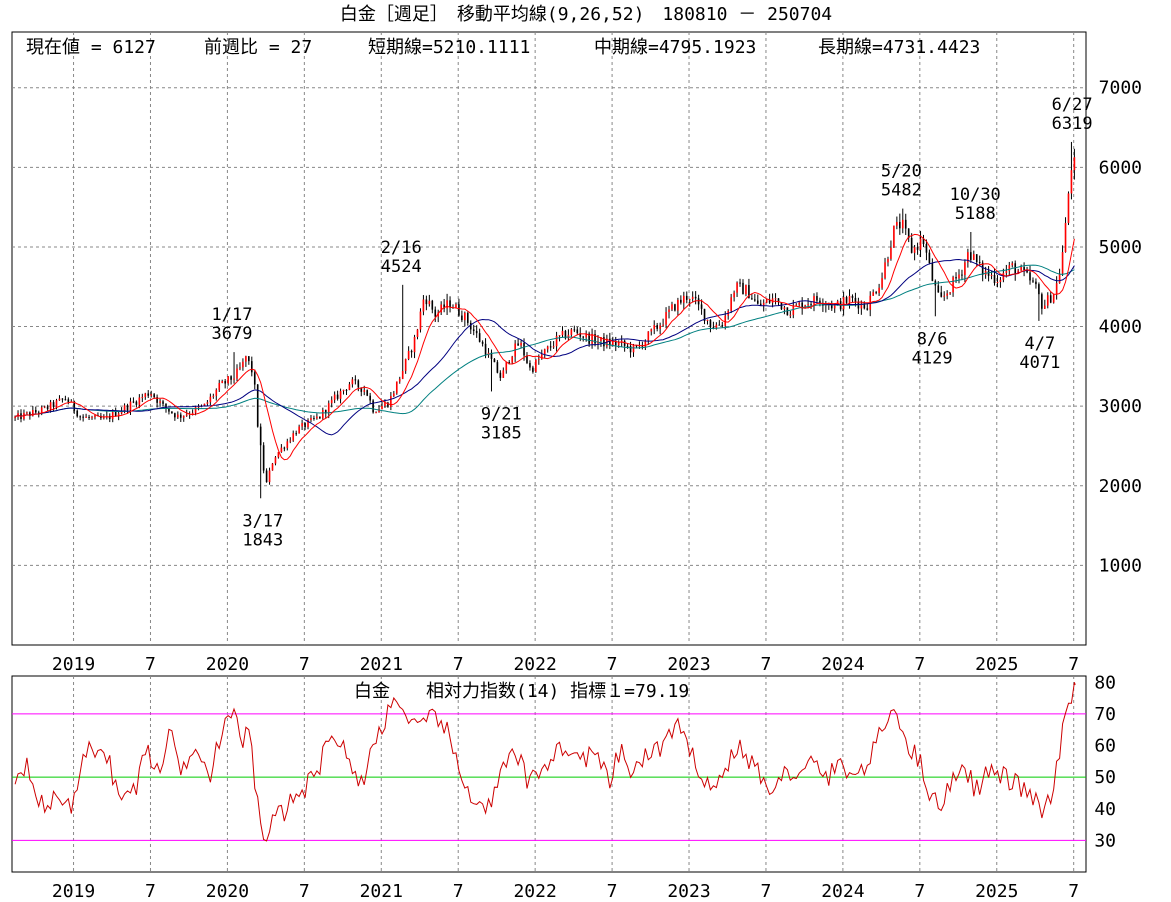 This screenshot has width=1171, height=902. I want to click on rsi-y-tick-label: 30, so click(1105, 840).